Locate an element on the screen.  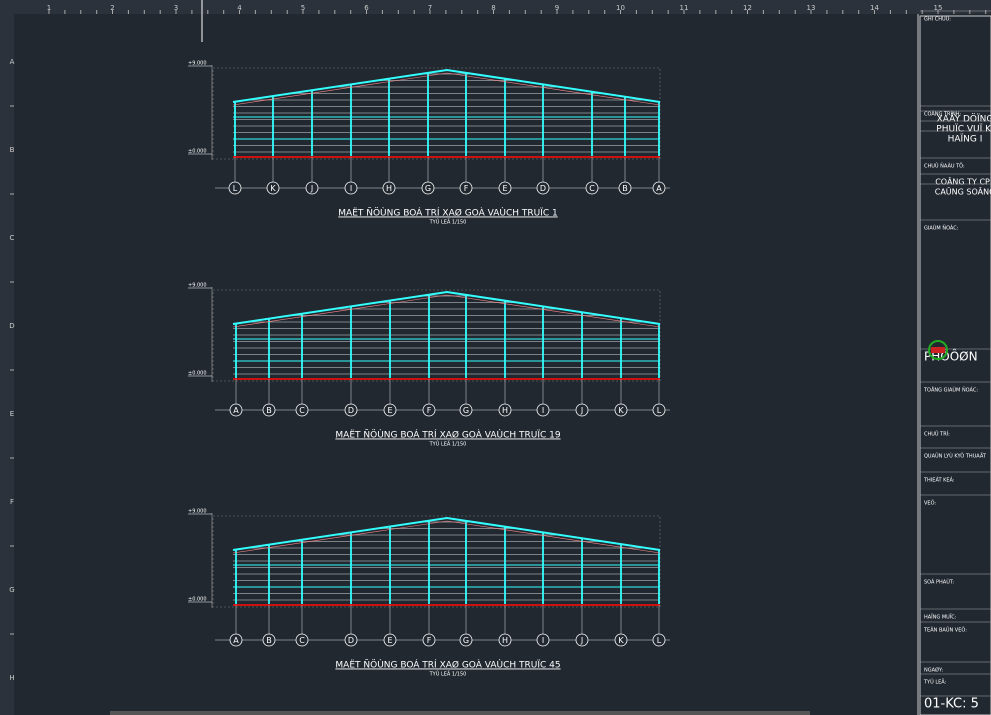
block-text: CHUÛ TRÌ: is located at coordinates (937, 434).